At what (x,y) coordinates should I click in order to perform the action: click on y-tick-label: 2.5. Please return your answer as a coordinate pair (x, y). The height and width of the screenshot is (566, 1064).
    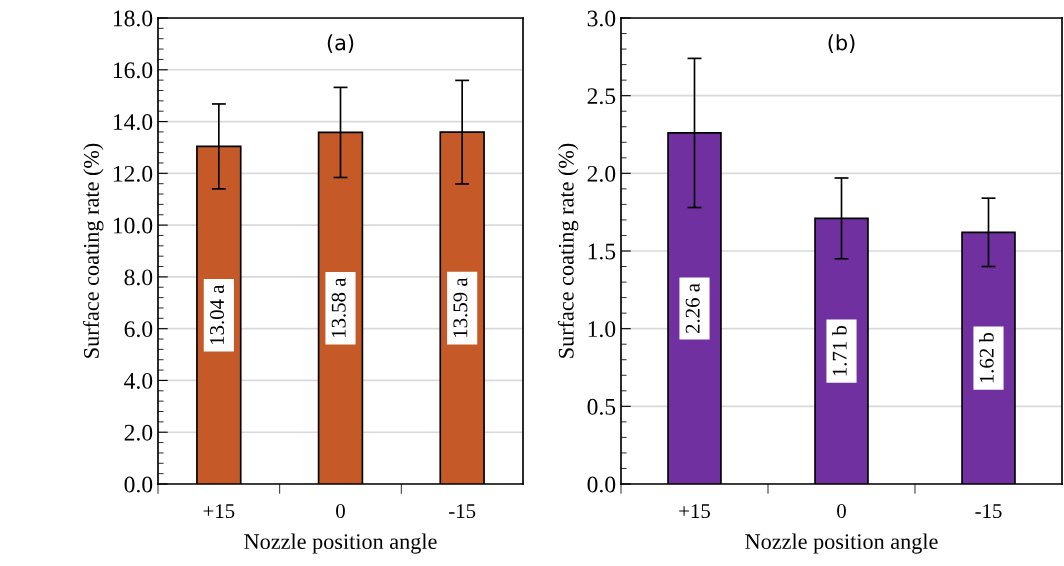
    Looking at the image, I should click on (601, 96).